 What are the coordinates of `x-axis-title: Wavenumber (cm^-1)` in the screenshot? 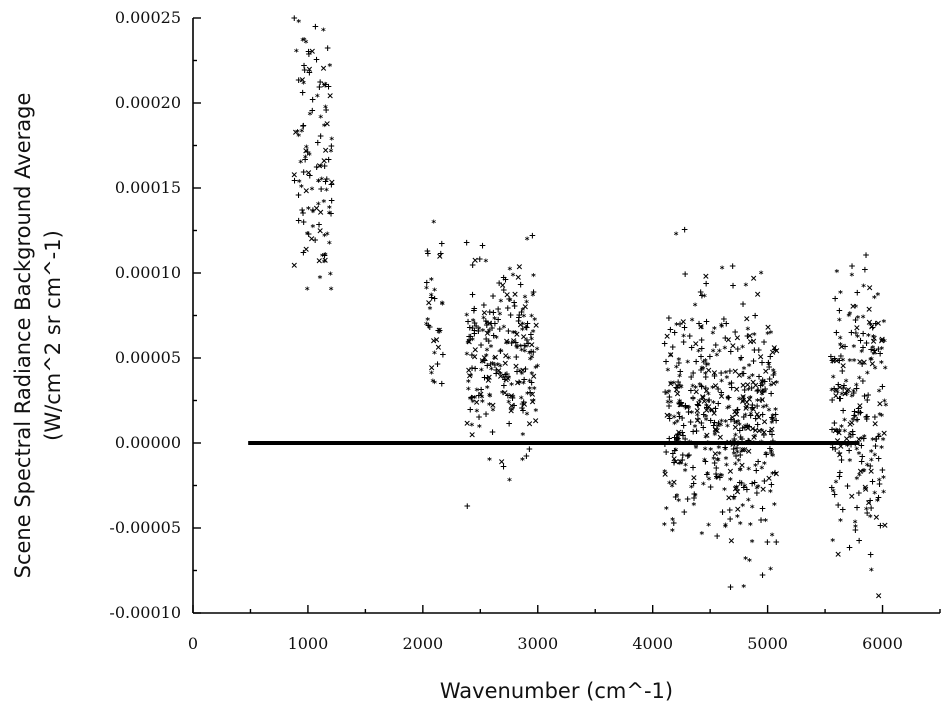 It's located at (556, 691).